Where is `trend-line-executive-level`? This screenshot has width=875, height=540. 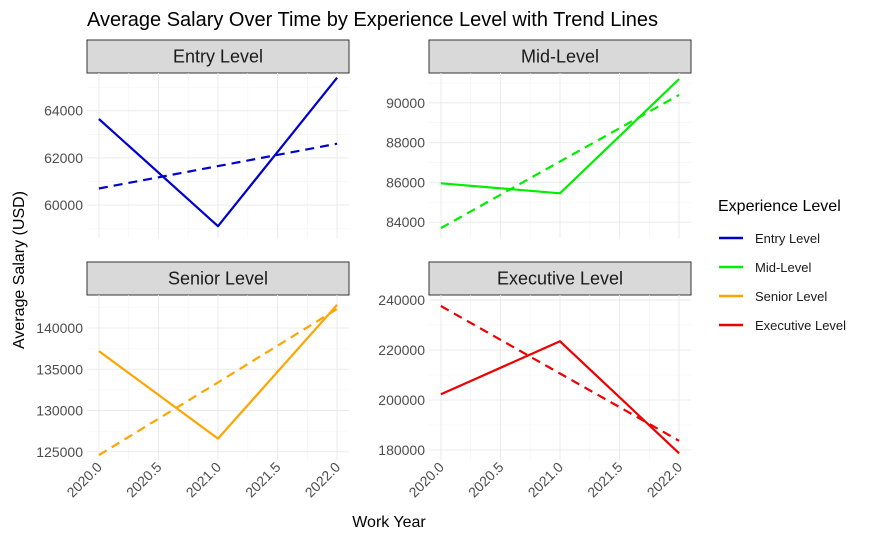
trend-line-executive-level is located at coordinates (560, 373).